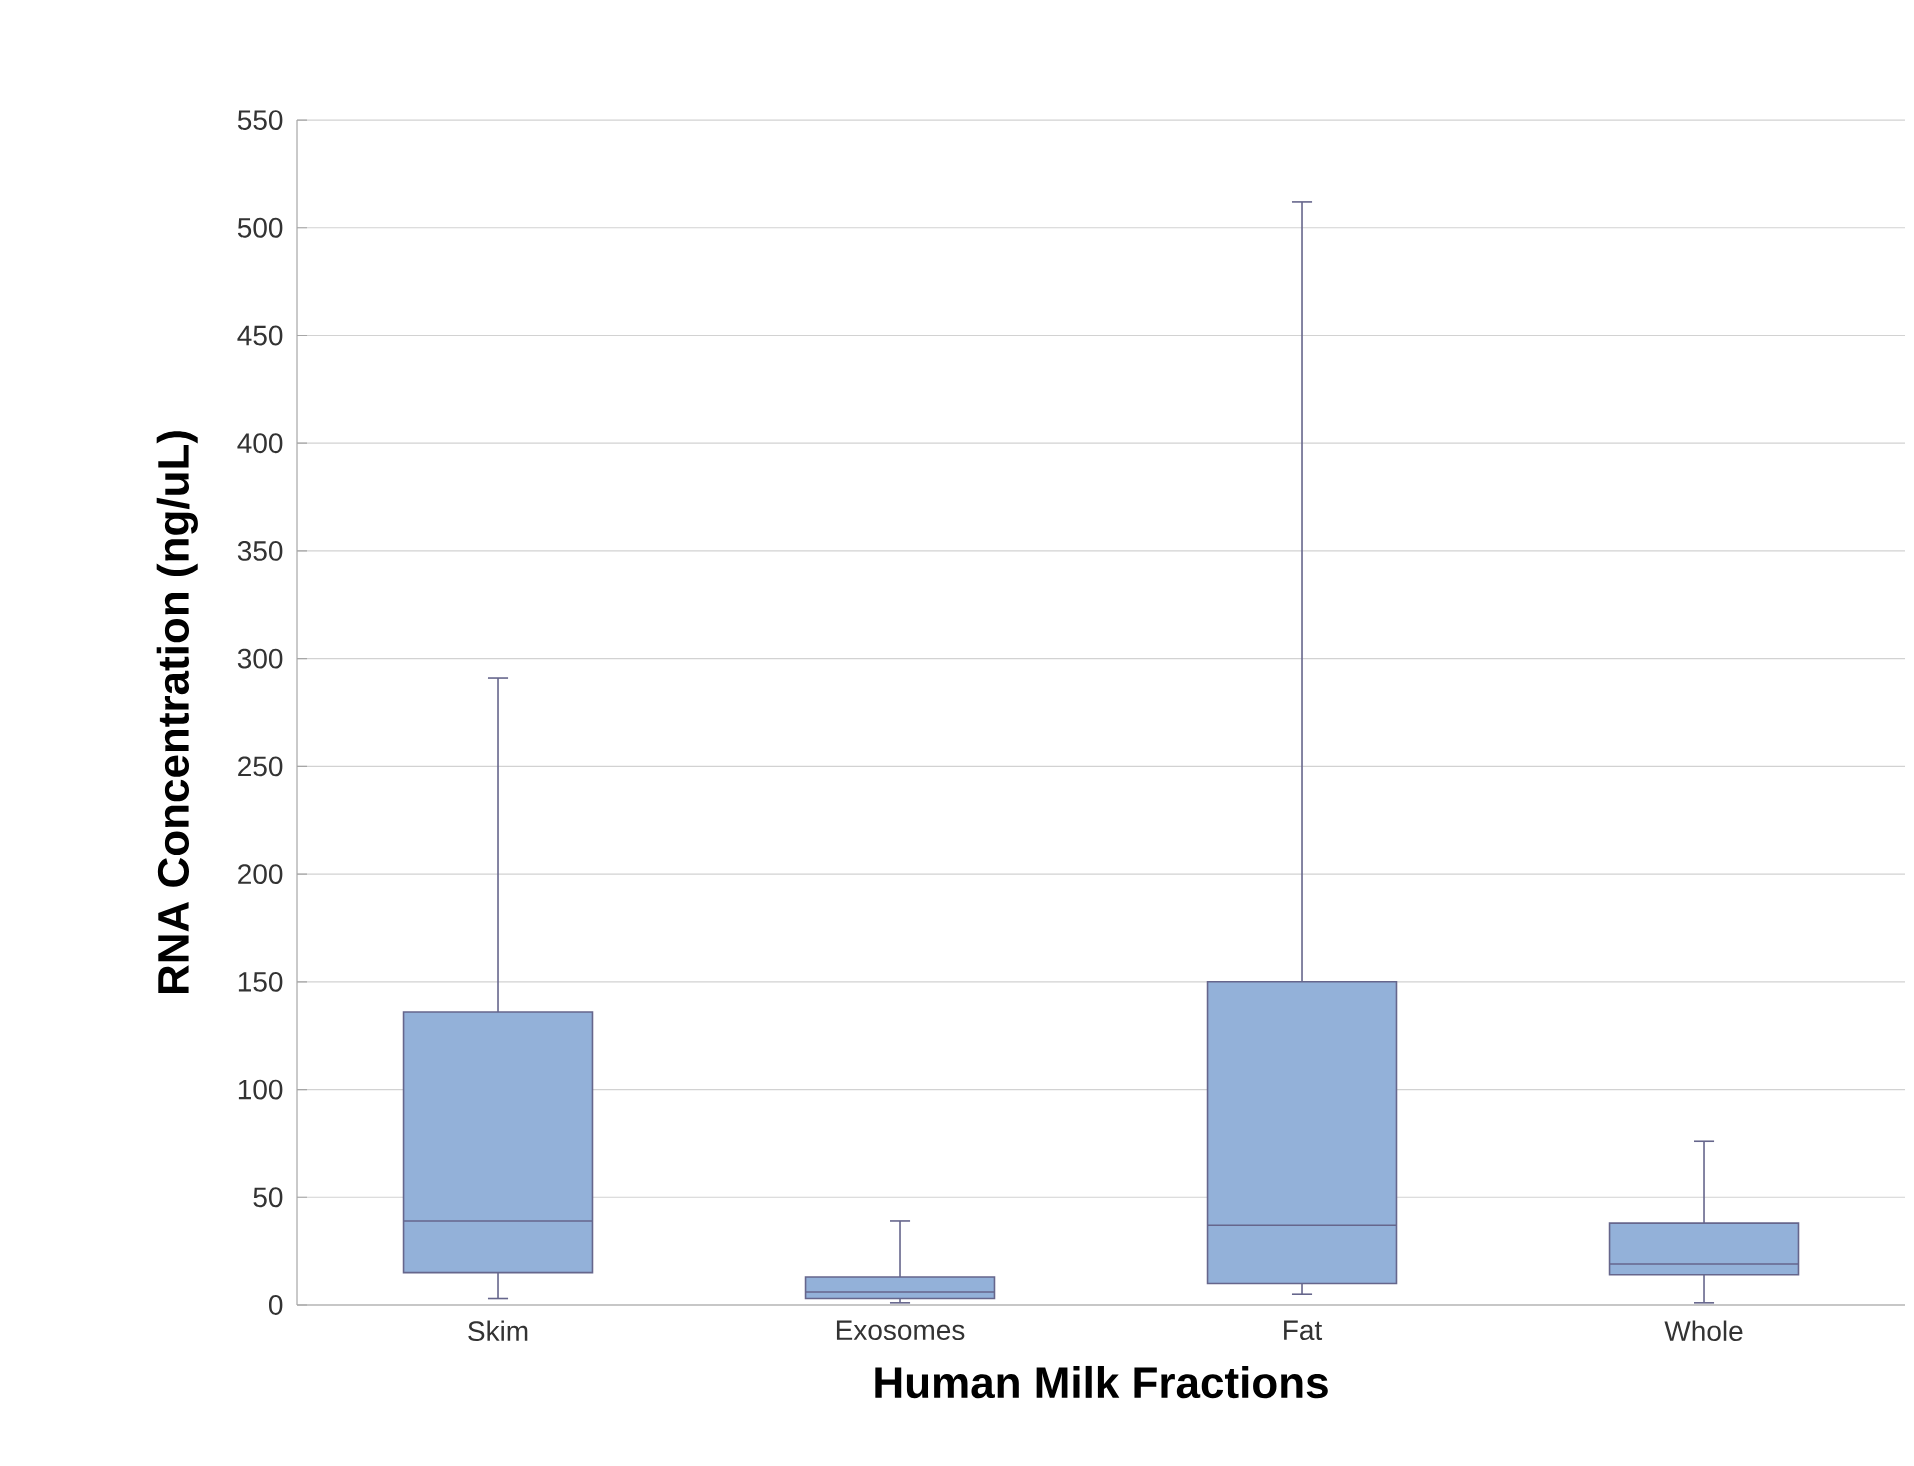 Image resolution: width=1914 pixels, height=1466 pixels. What do you see at coordinates (260, 120) in the screenshot?
I see `y-tick-label: 550` at bounding box center [260, 120].